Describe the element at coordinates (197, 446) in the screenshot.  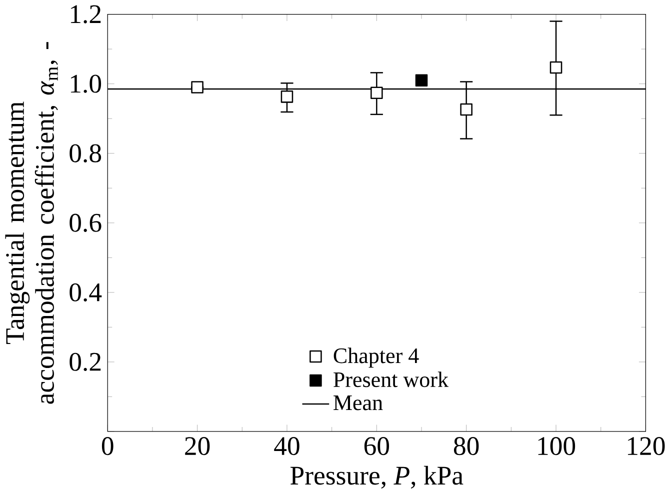
I see `x-tick-label: 20` at that location.